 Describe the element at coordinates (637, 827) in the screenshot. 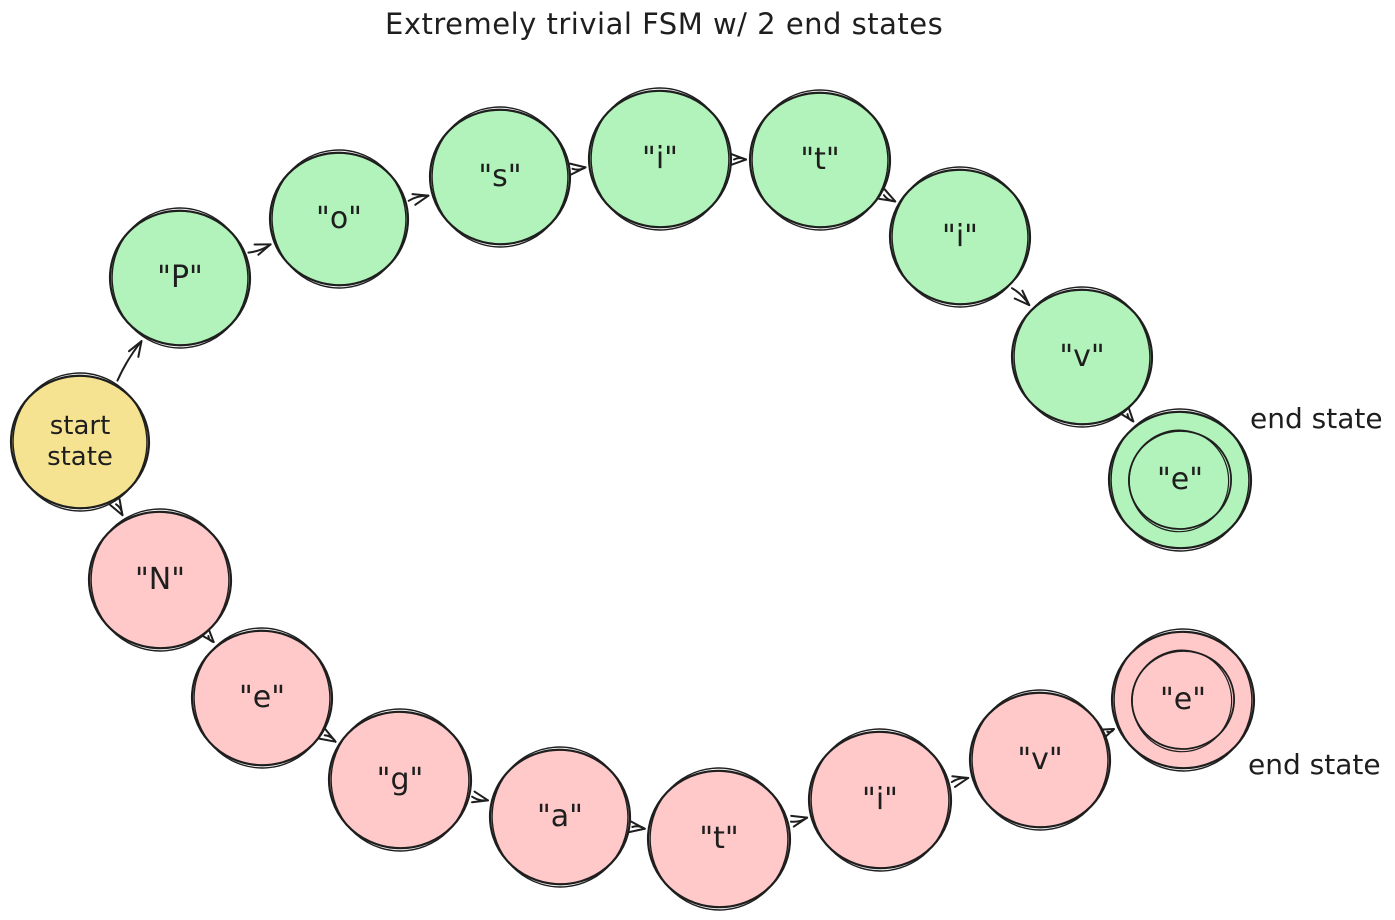

I see `transition-arrow-a-t2` at that location.